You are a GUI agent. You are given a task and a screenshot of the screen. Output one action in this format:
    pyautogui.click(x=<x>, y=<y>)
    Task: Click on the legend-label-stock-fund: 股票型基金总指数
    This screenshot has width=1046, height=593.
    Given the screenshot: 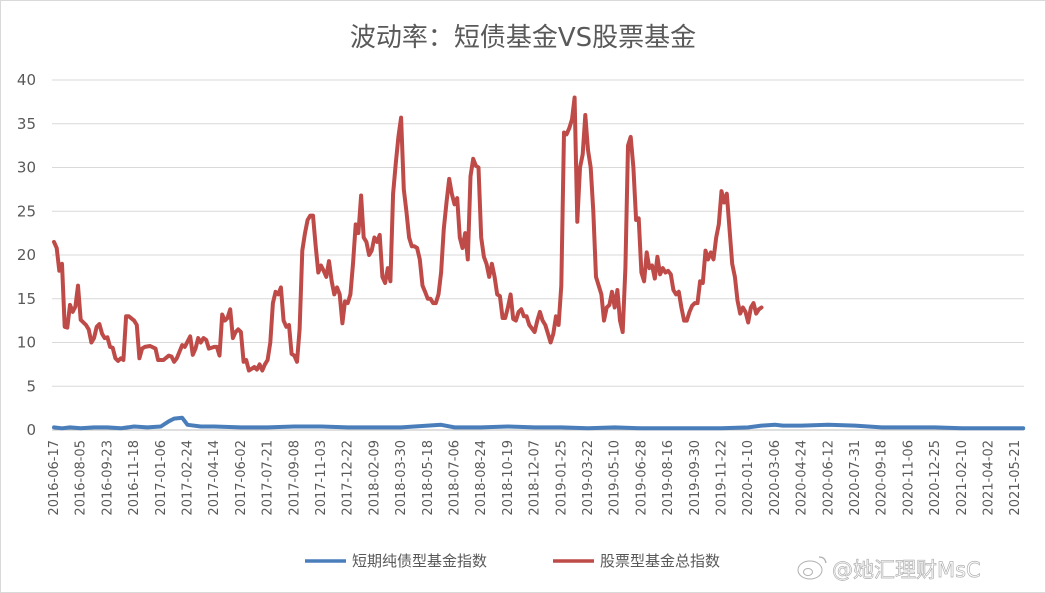 What is the action you would take?
    pyautogui.click(x=660, y=561)
    